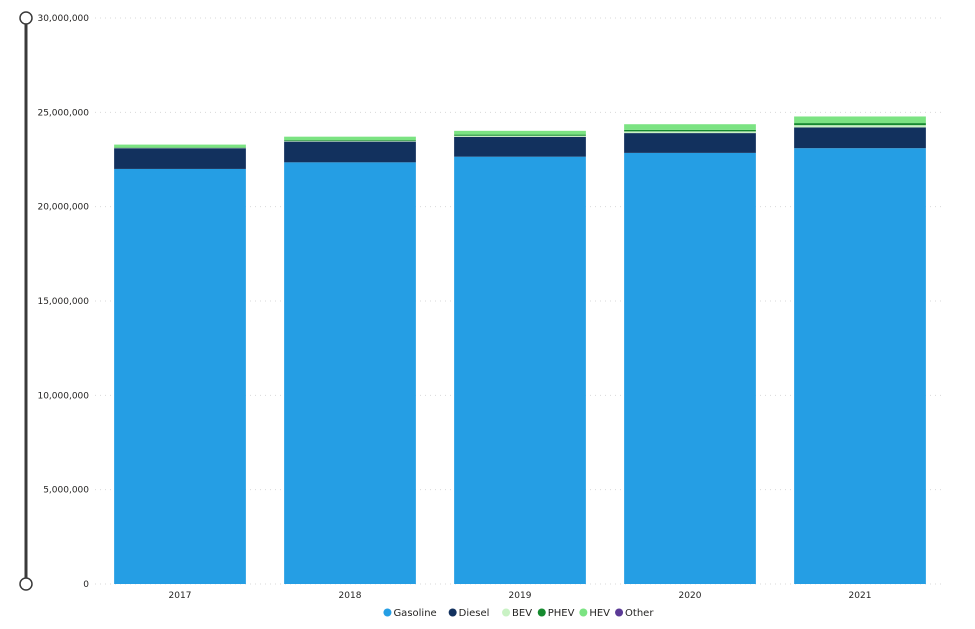 The image size is (975, 629). Describe the element at coordinates (520, 370) in the screenshot. I see `bar-segment-gasoline-2019` at that location.